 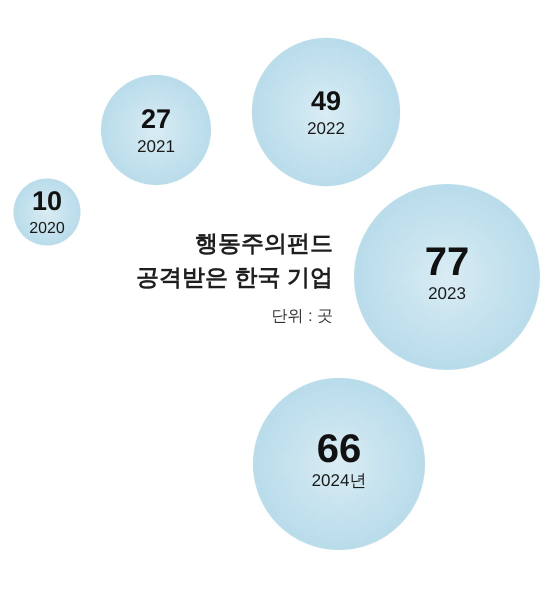 What do you see at coordinates (47, 228) in the screenshot?
I see `category-label: 2020` at bounding box center [47, 228].